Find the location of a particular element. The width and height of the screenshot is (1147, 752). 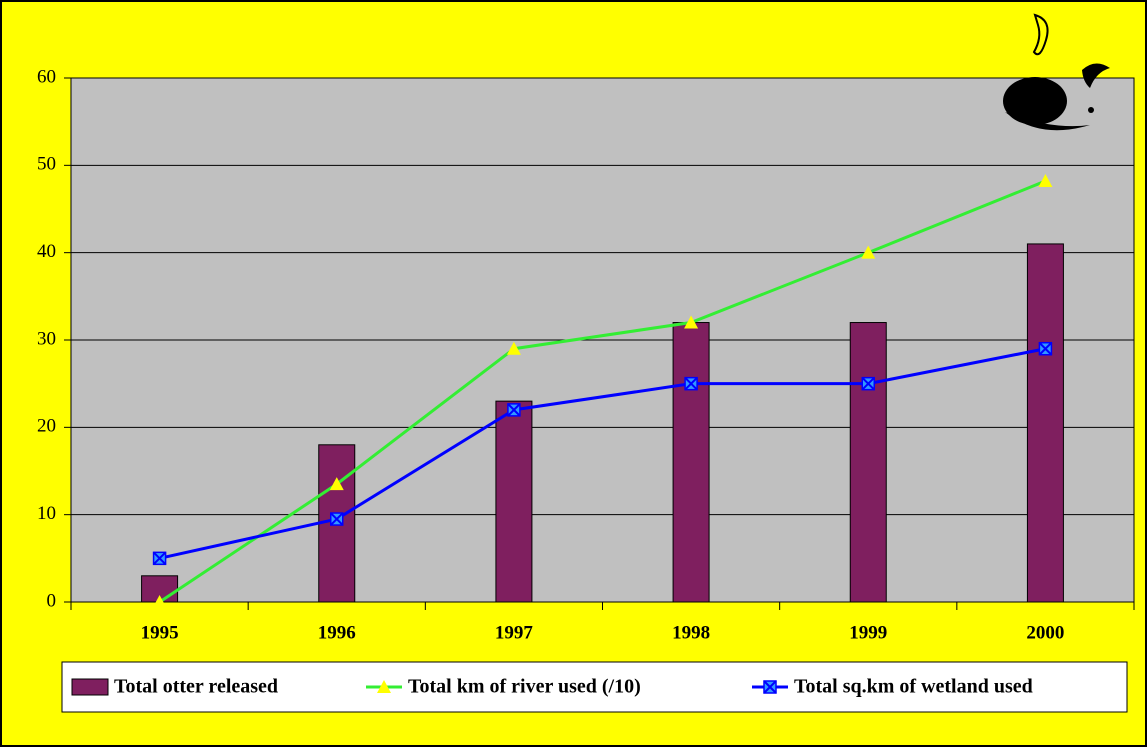

y-tick-label: 20 is located at coordinates (46, 426).